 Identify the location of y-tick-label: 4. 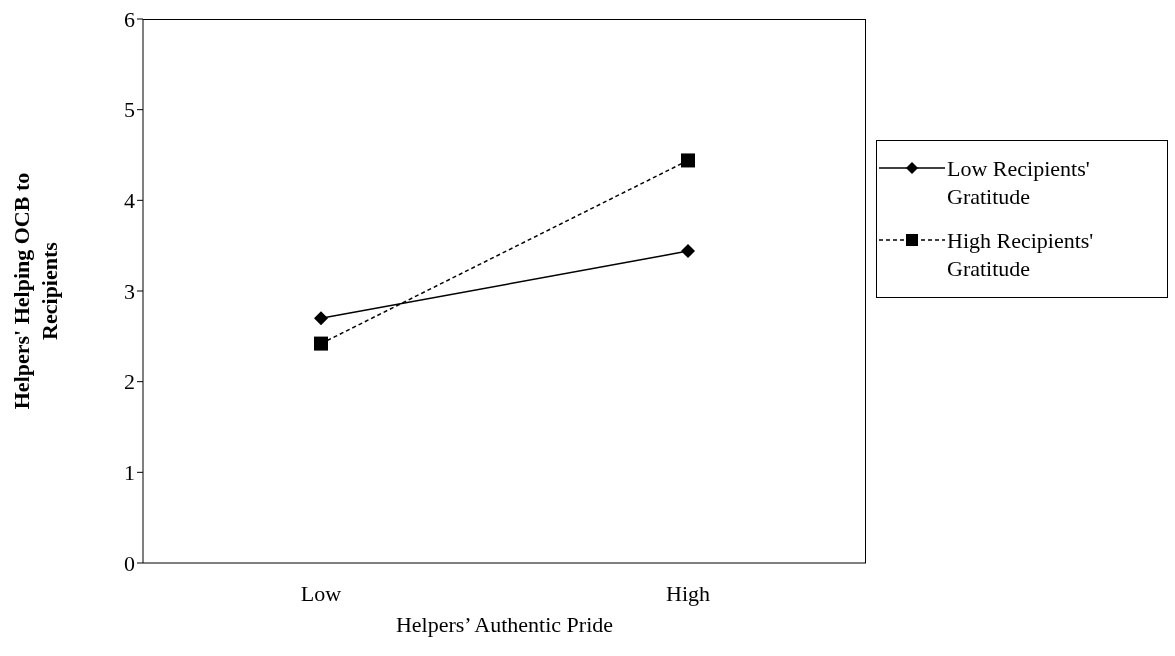
(129, 201).